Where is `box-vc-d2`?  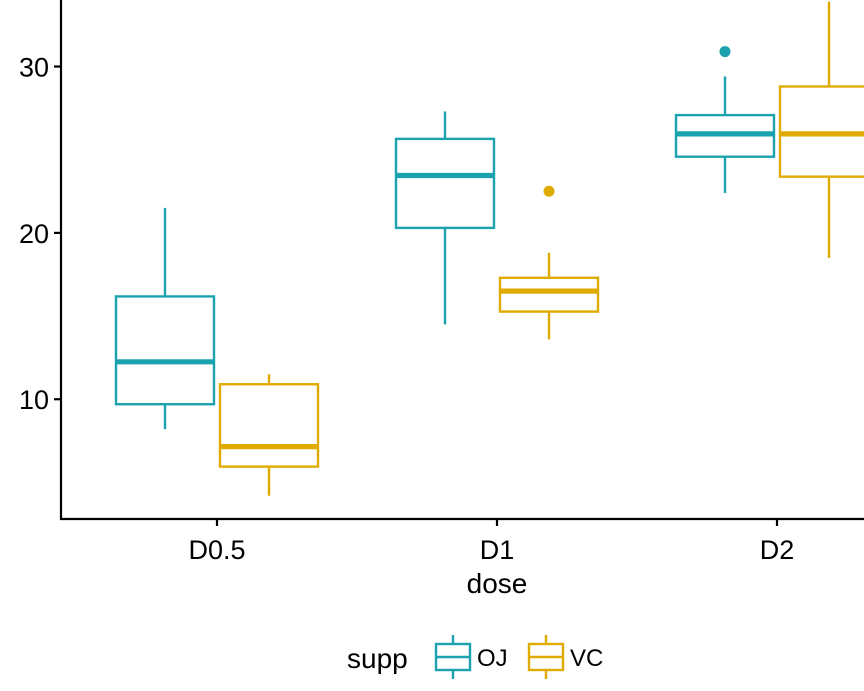 box-vc-d2 is located at coordinates (821, 129).